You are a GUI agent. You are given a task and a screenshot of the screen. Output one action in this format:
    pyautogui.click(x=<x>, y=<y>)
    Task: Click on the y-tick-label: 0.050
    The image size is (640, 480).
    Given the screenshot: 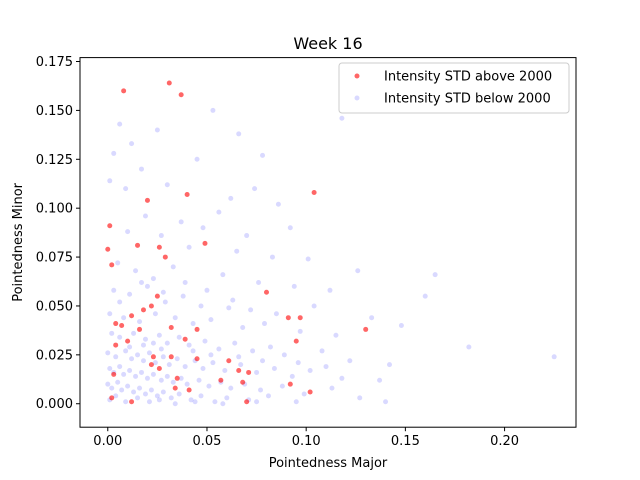 What is the action you would take?
    pyautogui.click(x=54, y=306)
    